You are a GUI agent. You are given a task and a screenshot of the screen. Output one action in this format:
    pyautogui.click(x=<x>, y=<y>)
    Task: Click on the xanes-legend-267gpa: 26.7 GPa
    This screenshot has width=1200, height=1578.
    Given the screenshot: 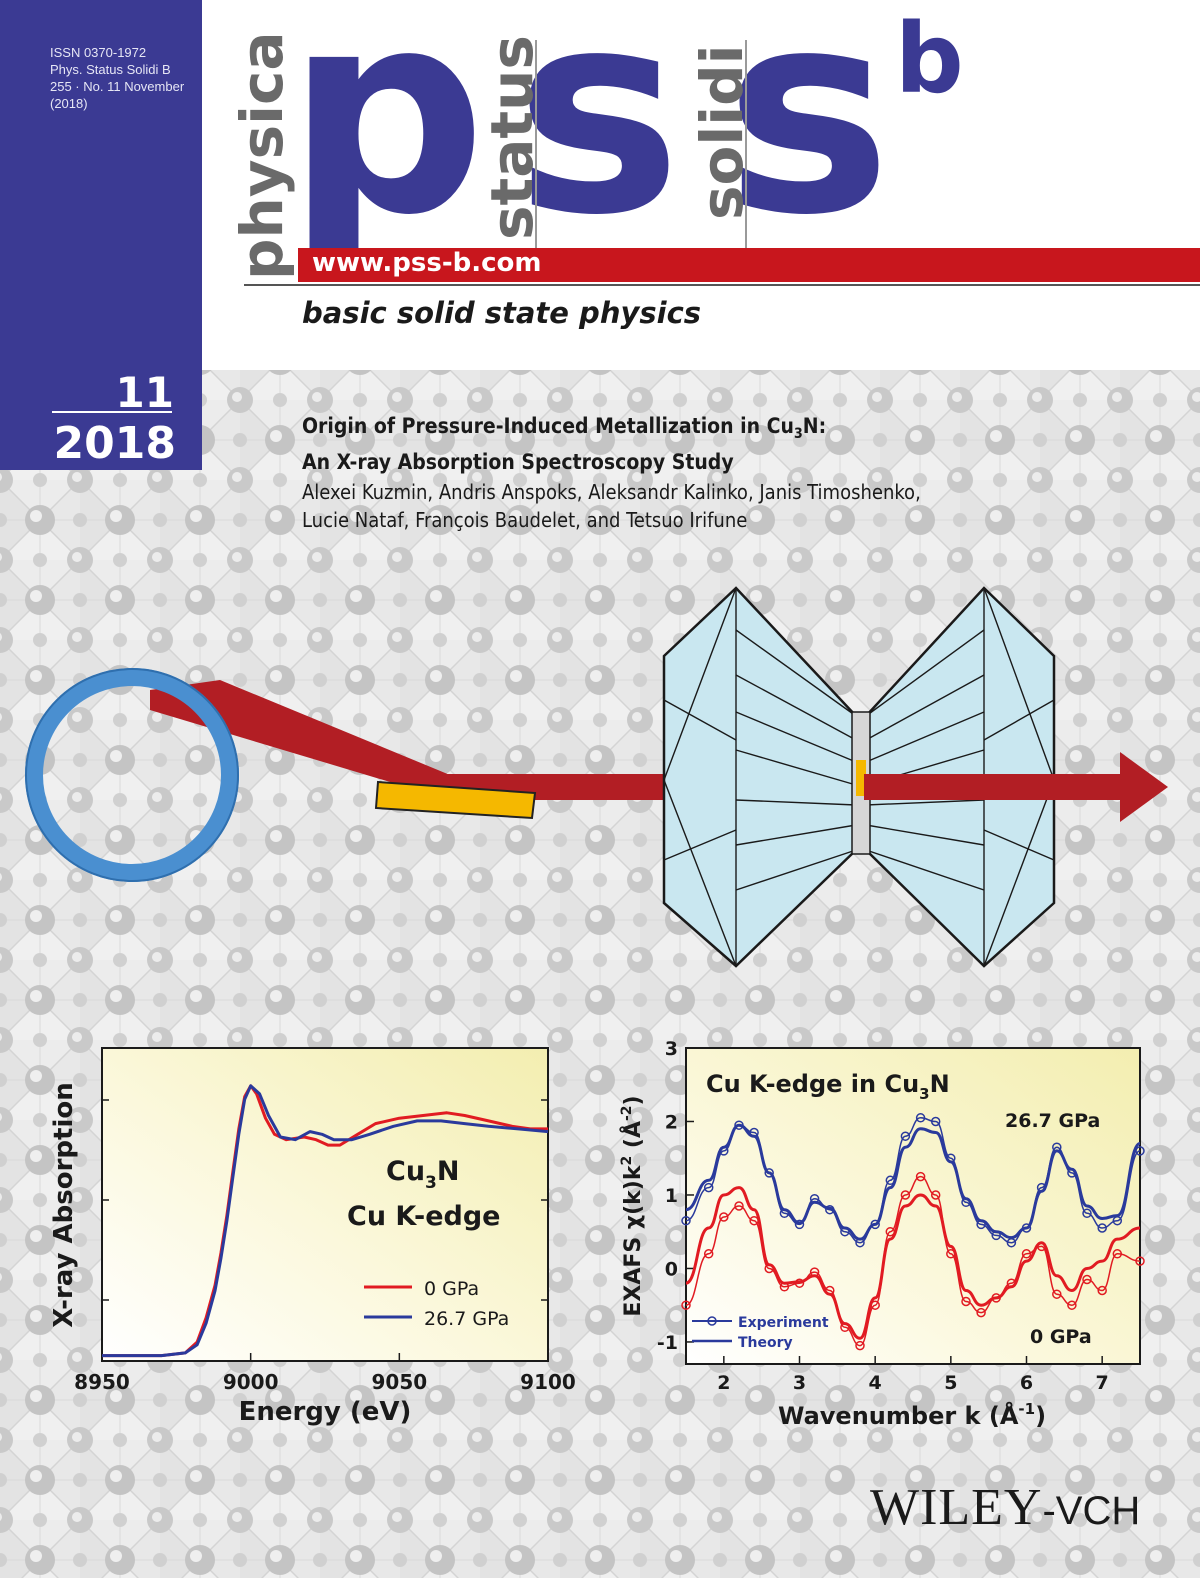 What is the action you would take?
    pyautogui.click(x=466, y=1319)
    